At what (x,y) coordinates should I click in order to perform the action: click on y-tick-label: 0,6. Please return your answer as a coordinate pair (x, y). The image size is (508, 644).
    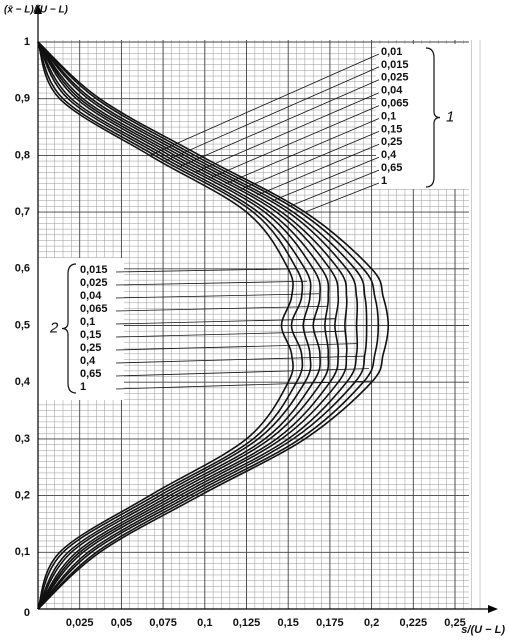
    Looking at the image, I should click on (22, 269).